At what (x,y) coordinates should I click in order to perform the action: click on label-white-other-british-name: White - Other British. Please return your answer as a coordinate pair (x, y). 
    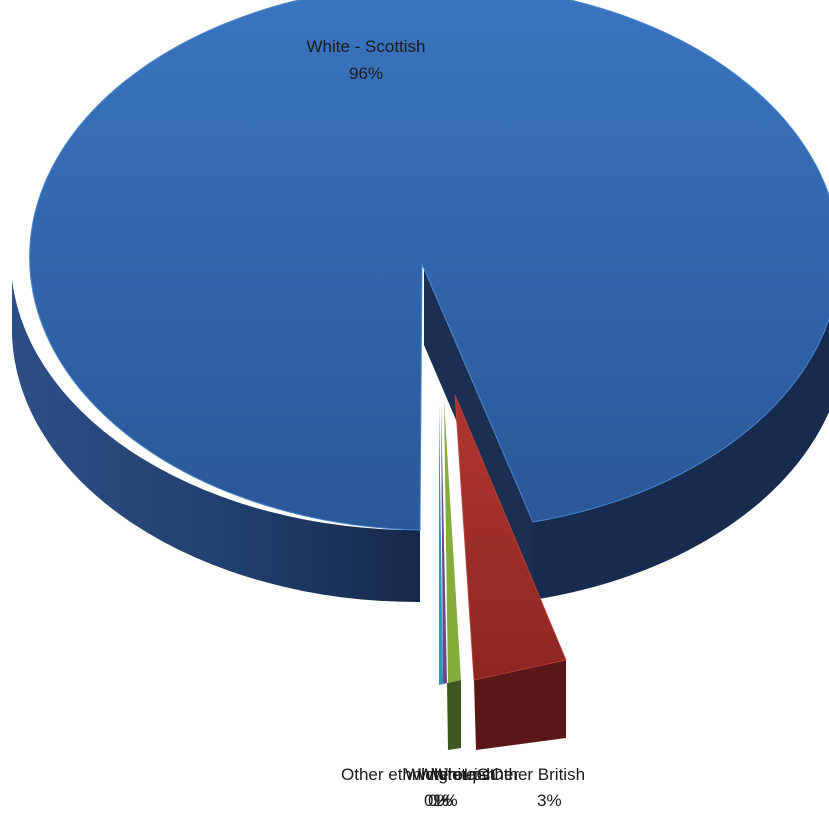
    Looking at the image, I should click on (508, 774).